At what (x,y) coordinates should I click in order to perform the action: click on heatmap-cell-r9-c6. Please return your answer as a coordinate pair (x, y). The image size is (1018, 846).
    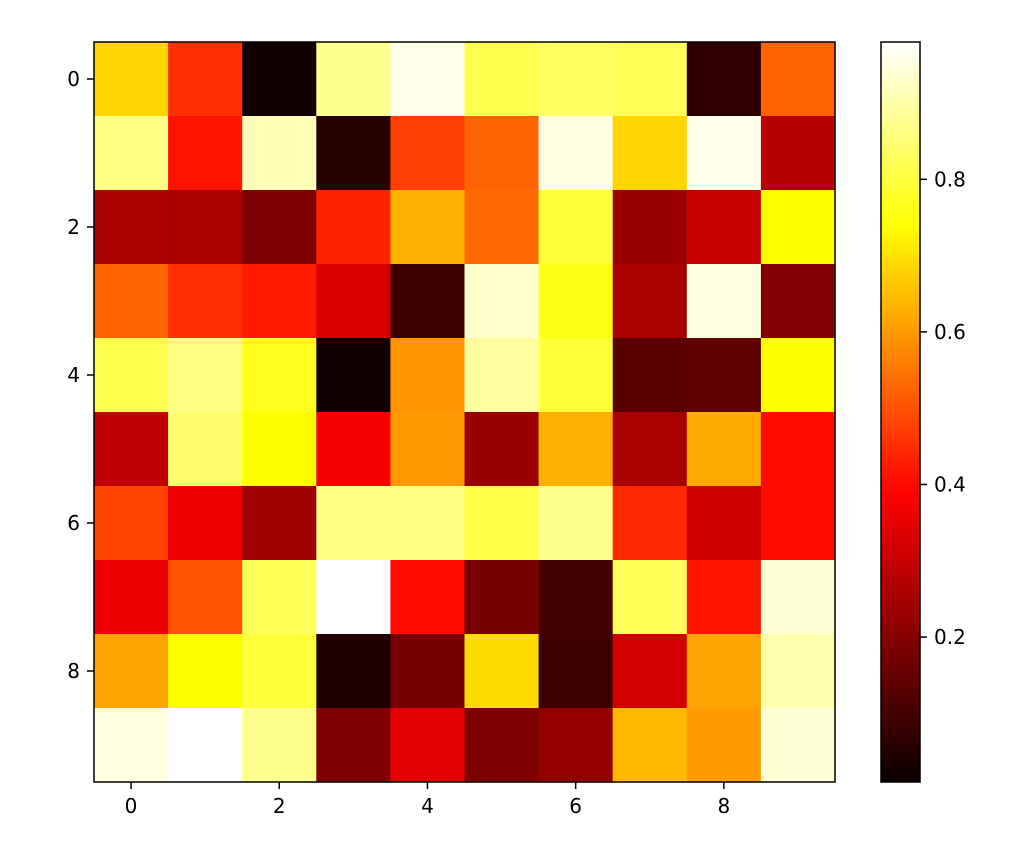
    Looking at the image, I should click on (576, 745).